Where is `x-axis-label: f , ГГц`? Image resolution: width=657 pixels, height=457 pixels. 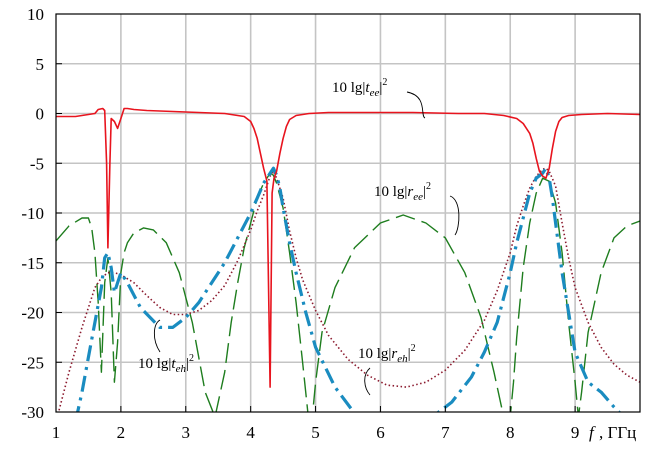 x-axis-label: f , ГГц is located at coordinates (612, 432).